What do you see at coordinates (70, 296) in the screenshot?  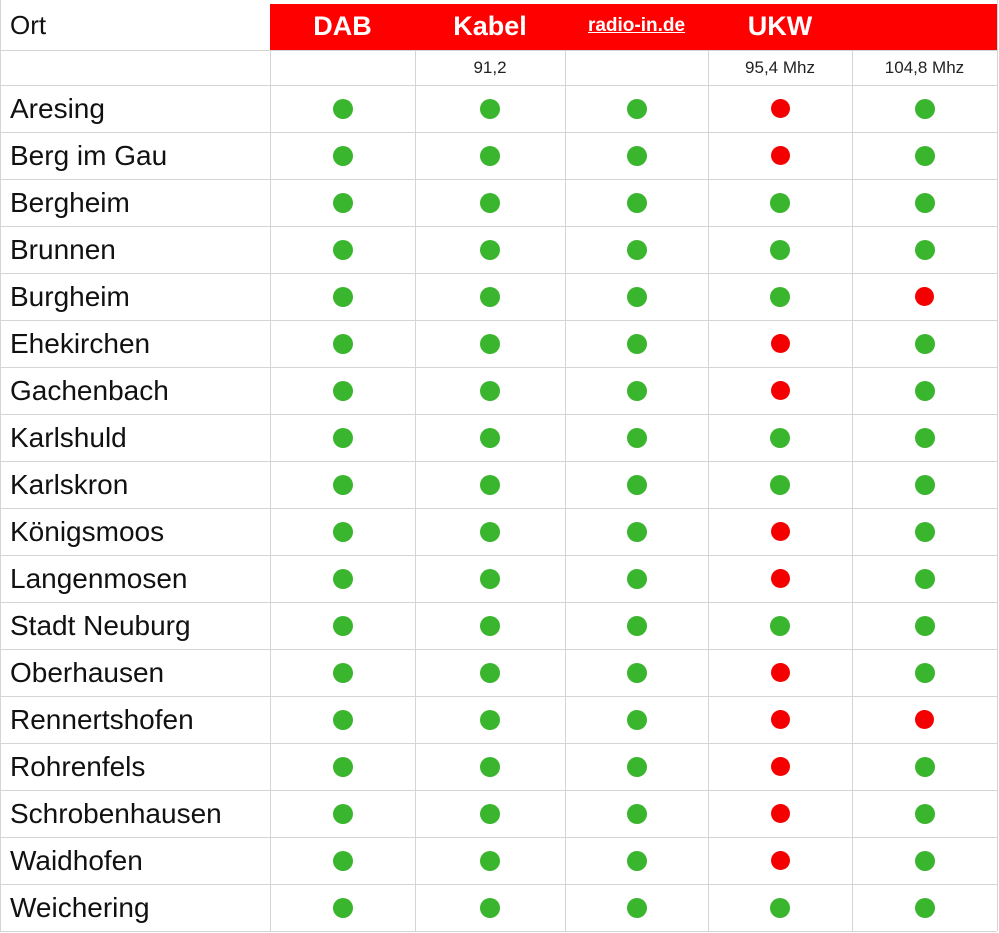 I see `place-name: Burgheim` at bounding box center [70, 296].